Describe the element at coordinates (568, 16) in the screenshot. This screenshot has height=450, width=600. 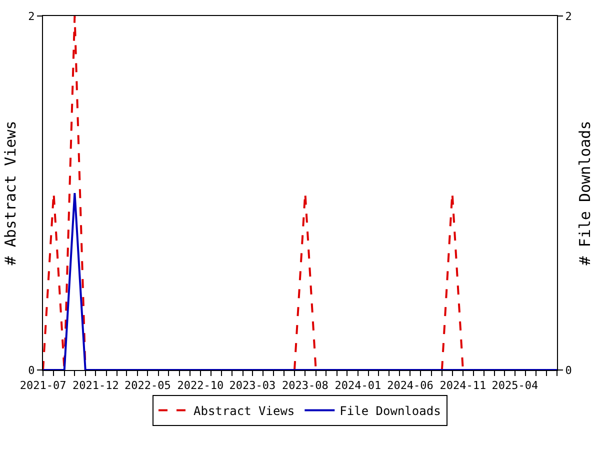
I see `y2-tick-label: 2` at that location.